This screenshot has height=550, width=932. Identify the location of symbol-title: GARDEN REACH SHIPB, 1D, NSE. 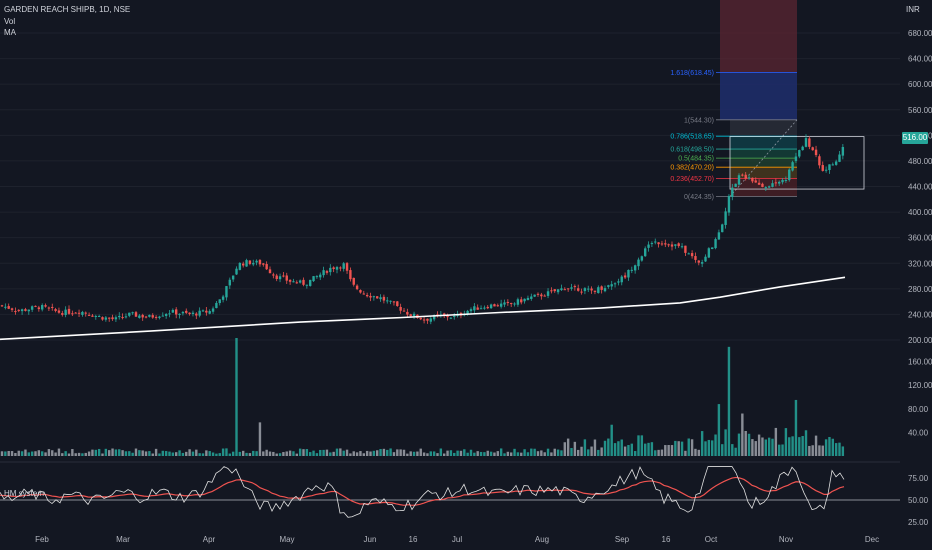
(67, 9).